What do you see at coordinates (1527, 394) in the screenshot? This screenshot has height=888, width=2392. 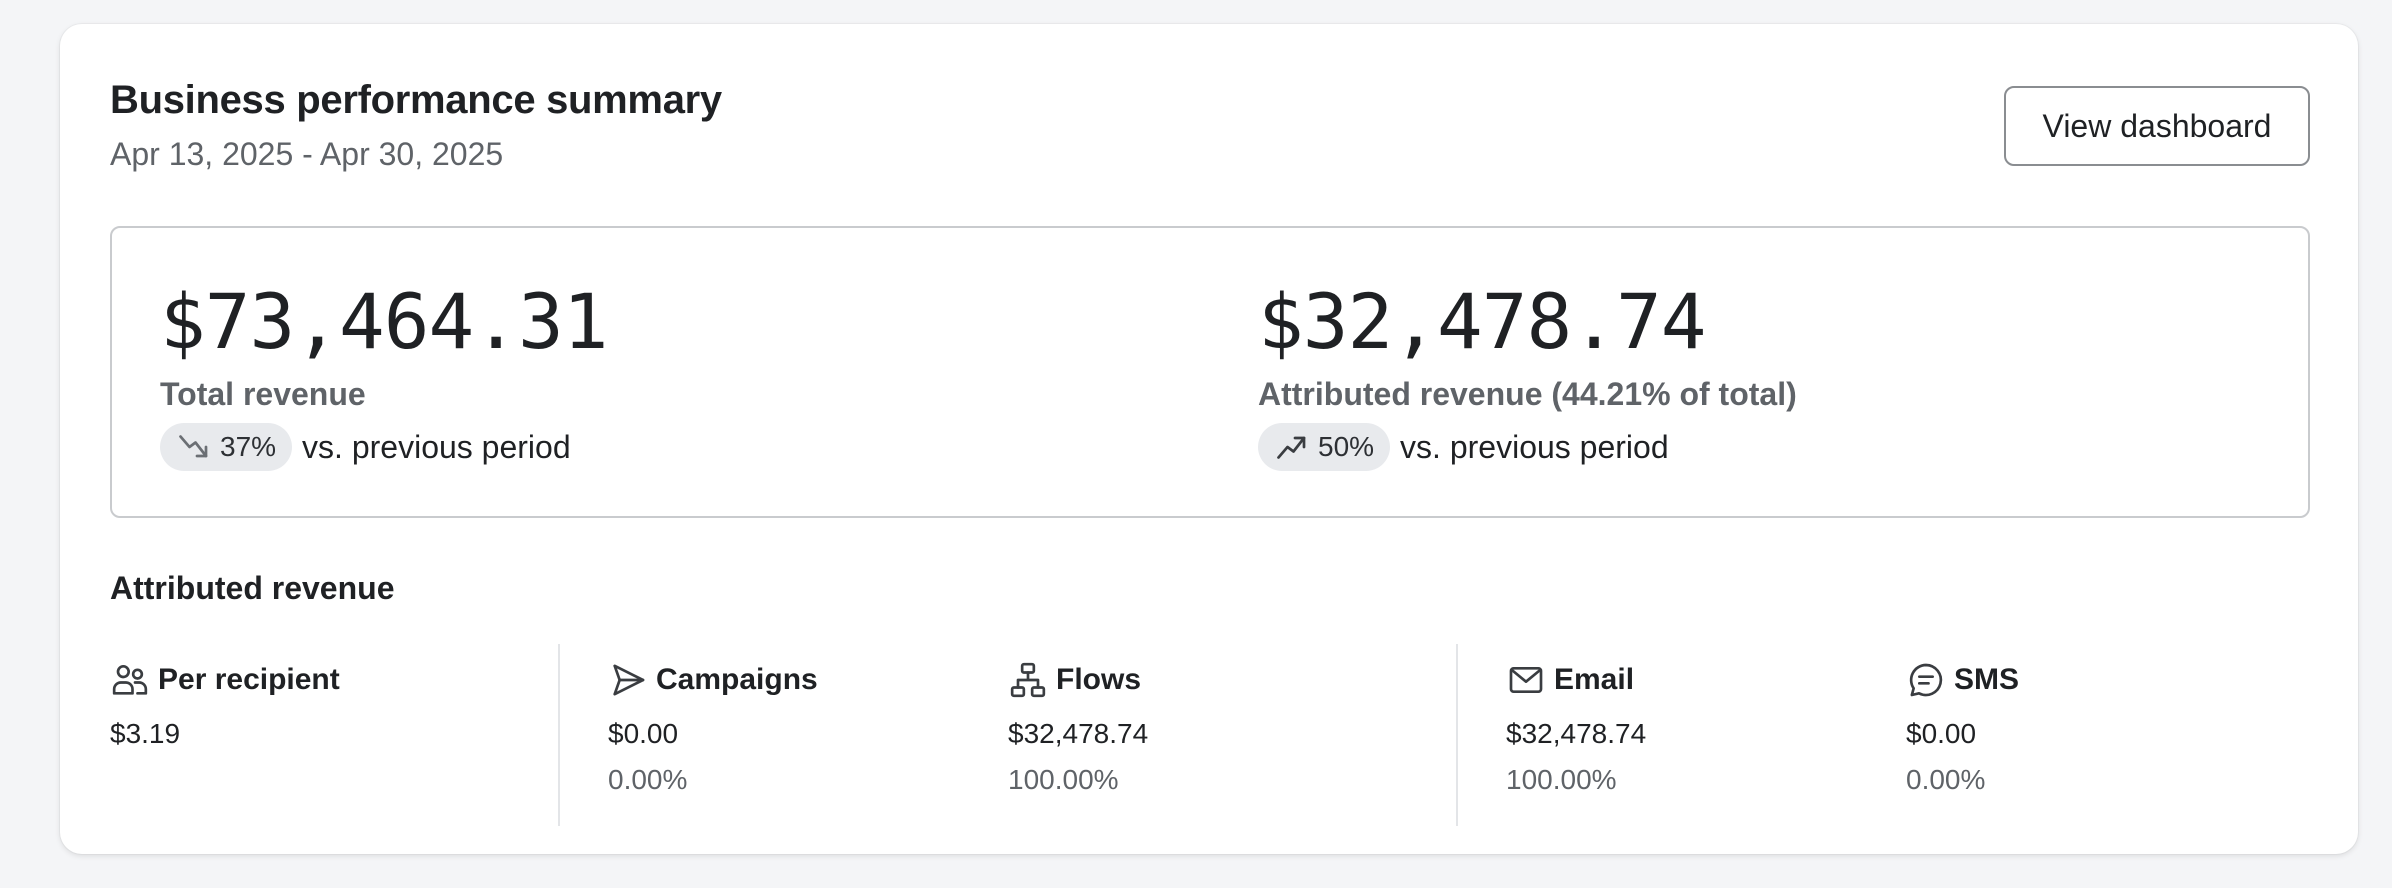 I see `attributed-revenue-label: Attributed revenue (44.21% of total)` at bounding box center [1527, 394].